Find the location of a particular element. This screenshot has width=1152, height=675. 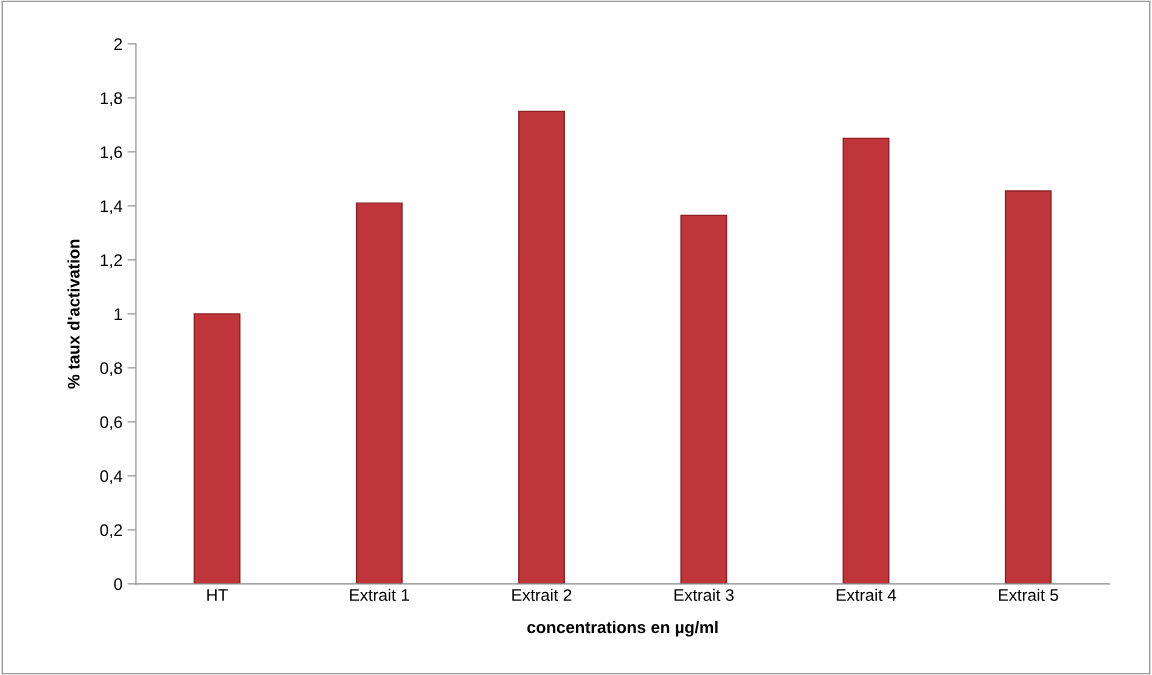

y-tick-label: 0,4 is located at coordinates (111, 477).